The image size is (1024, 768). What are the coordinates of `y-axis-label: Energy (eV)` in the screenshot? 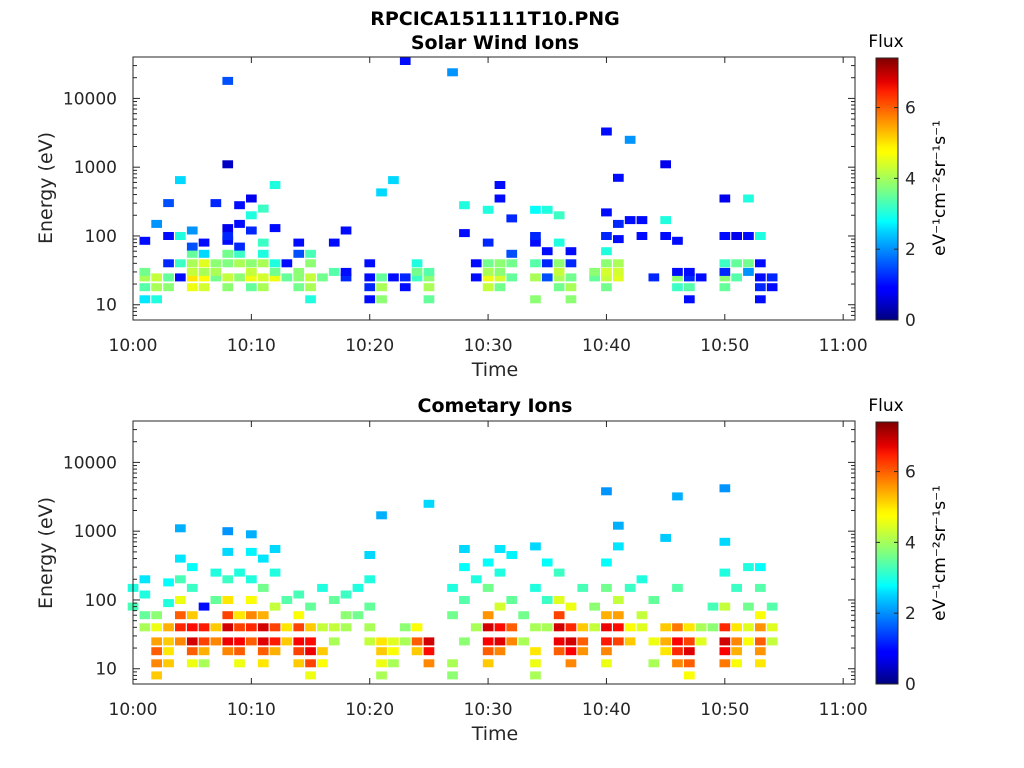 It's located at (46, 553).